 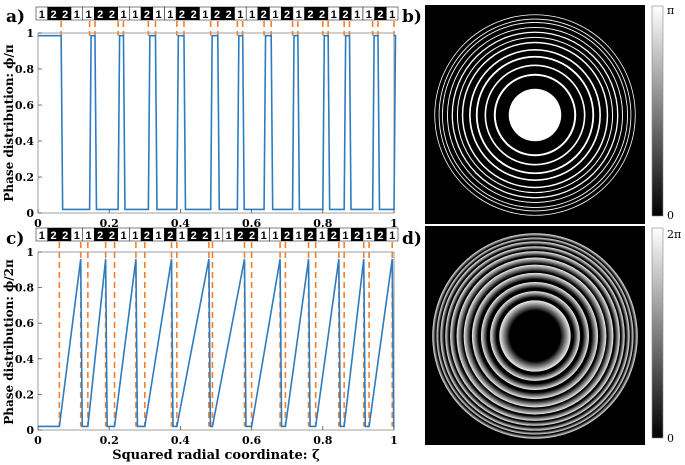 What do you see at coordinates (9, 122) in the screenshot?
I see `a-ylabel: Phase distribution: ϕ/π` at bounding box center [9, 122].